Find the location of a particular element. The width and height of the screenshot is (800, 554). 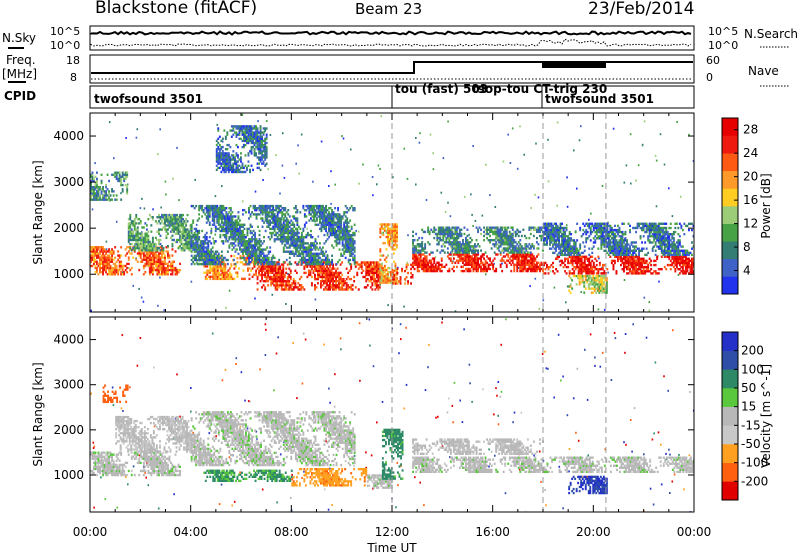

colorbar-title: Power [dB] is located at coordinates (766, 205).